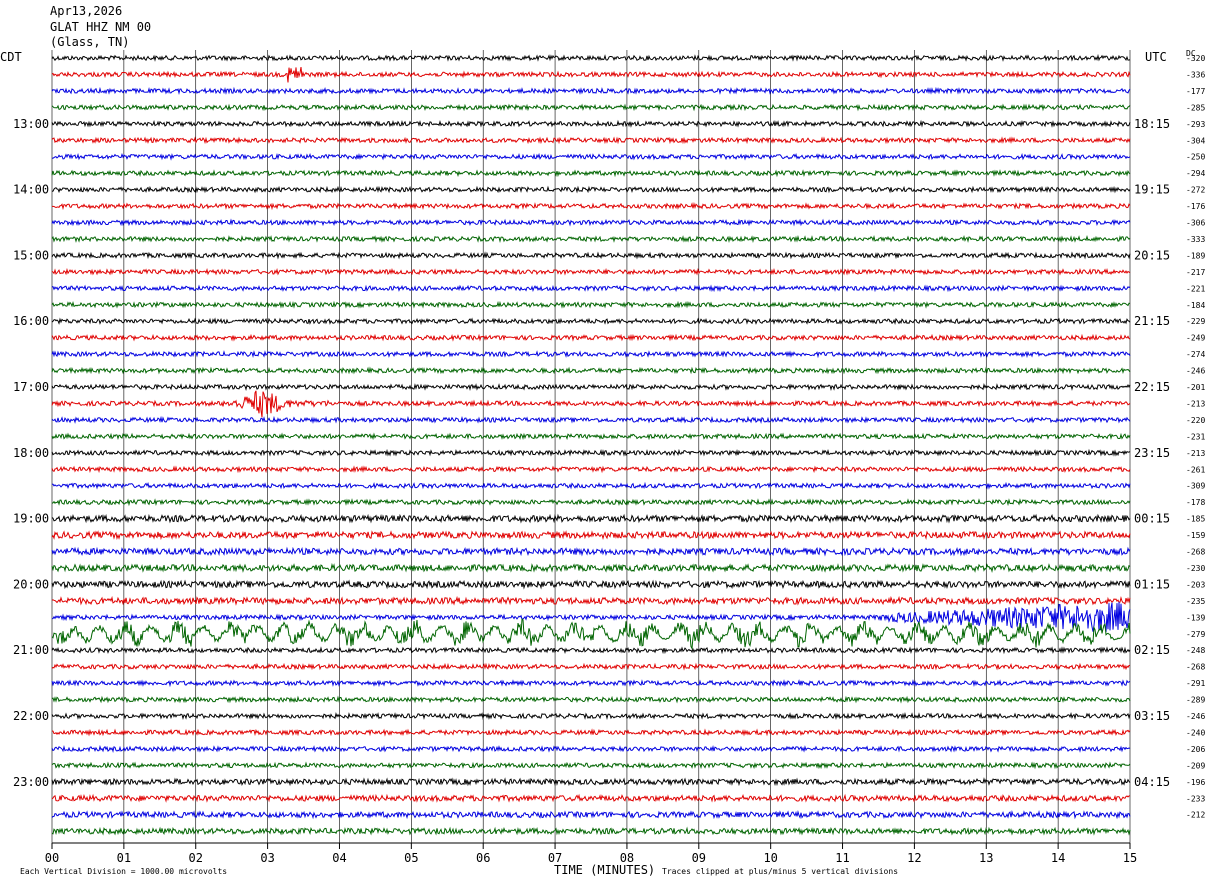  I want to click on x-tick-label: 05, so click(411, 858).